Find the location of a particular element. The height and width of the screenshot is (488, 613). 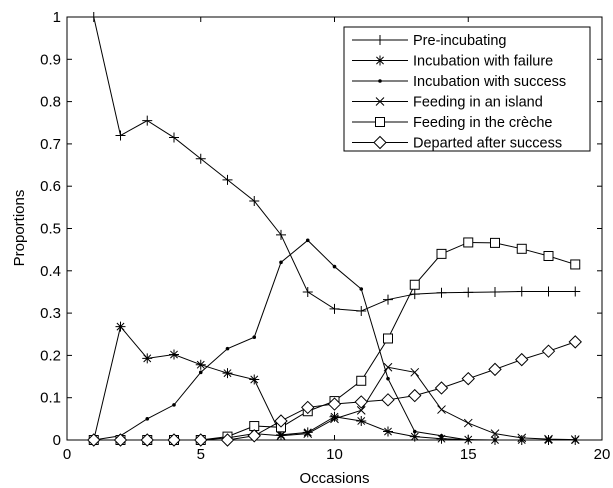

y-tick-label: 0 is located at coordinates (57, 440).